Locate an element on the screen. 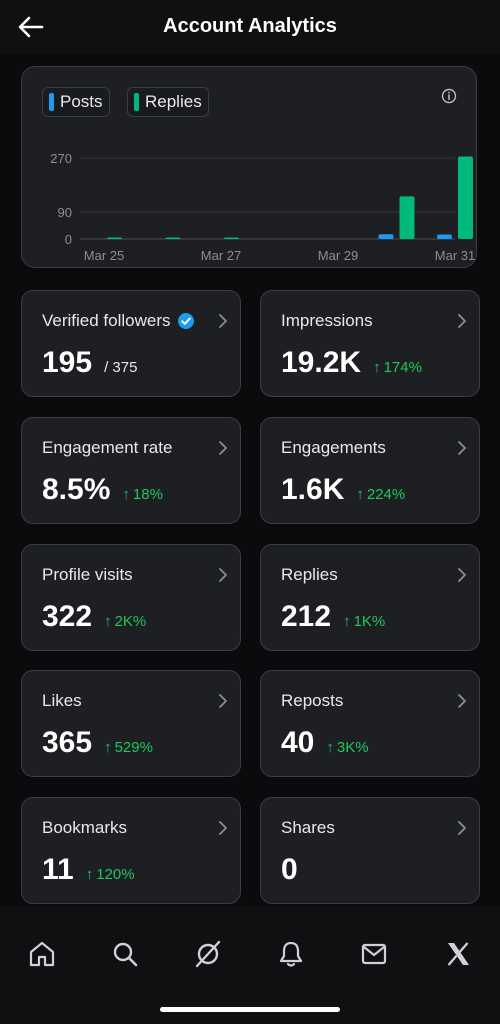  stat-change-value: 2K% is located at coordinates (130, 621).